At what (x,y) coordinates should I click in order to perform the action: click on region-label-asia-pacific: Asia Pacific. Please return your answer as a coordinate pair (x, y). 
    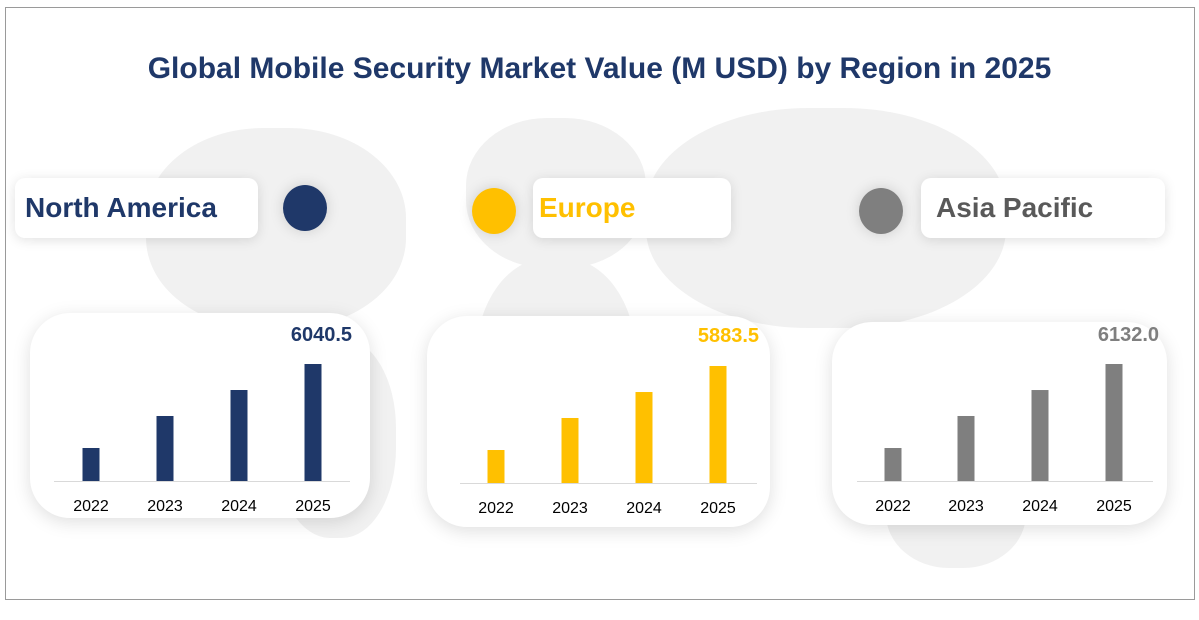
    Looking at the image, I should click on (1043, 208).